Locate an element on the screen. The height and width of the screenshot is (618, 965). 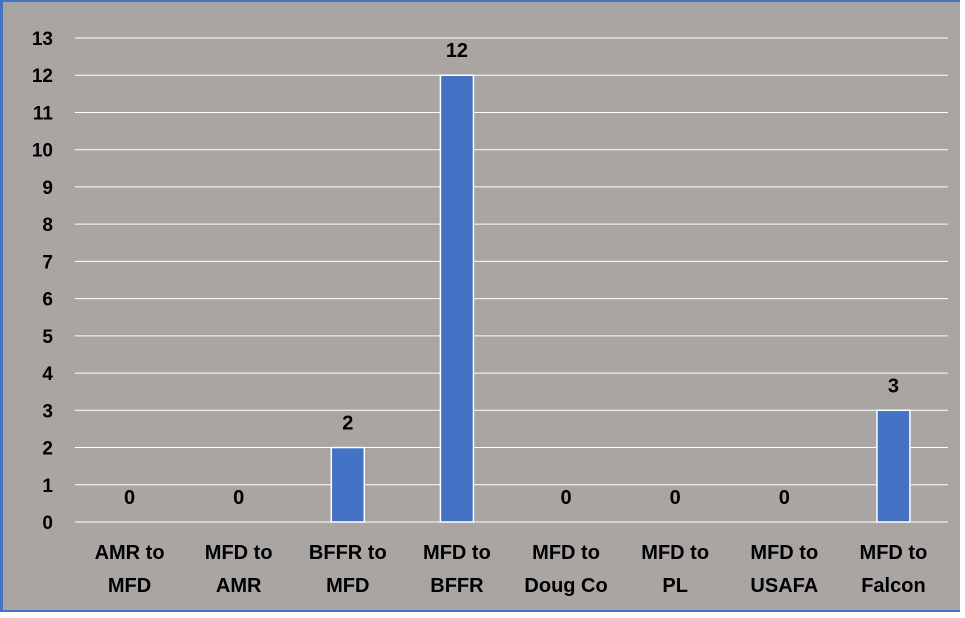
y-tick-label: 11 is located at coordinates (43, 113).